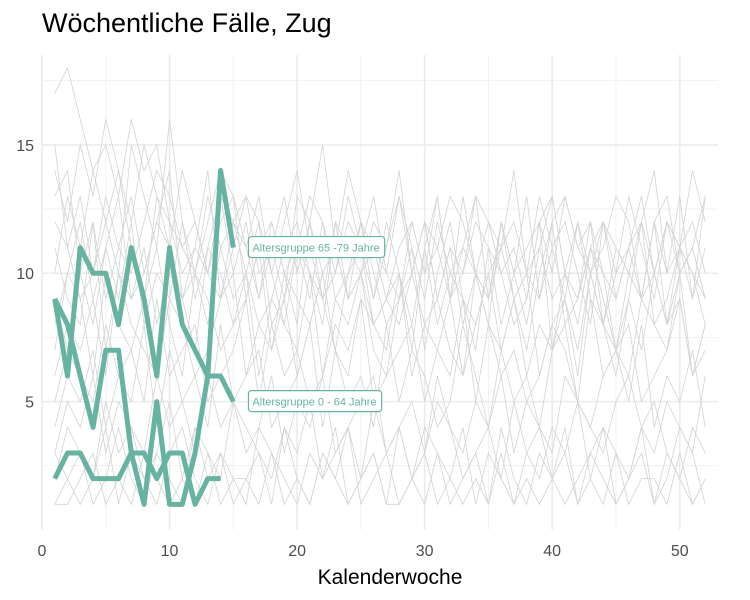 The width and height of the screenshot is (750, 600). I want to click on annotation-text: Altersgruppe 65 -79 Jahre, so click(315, 249).